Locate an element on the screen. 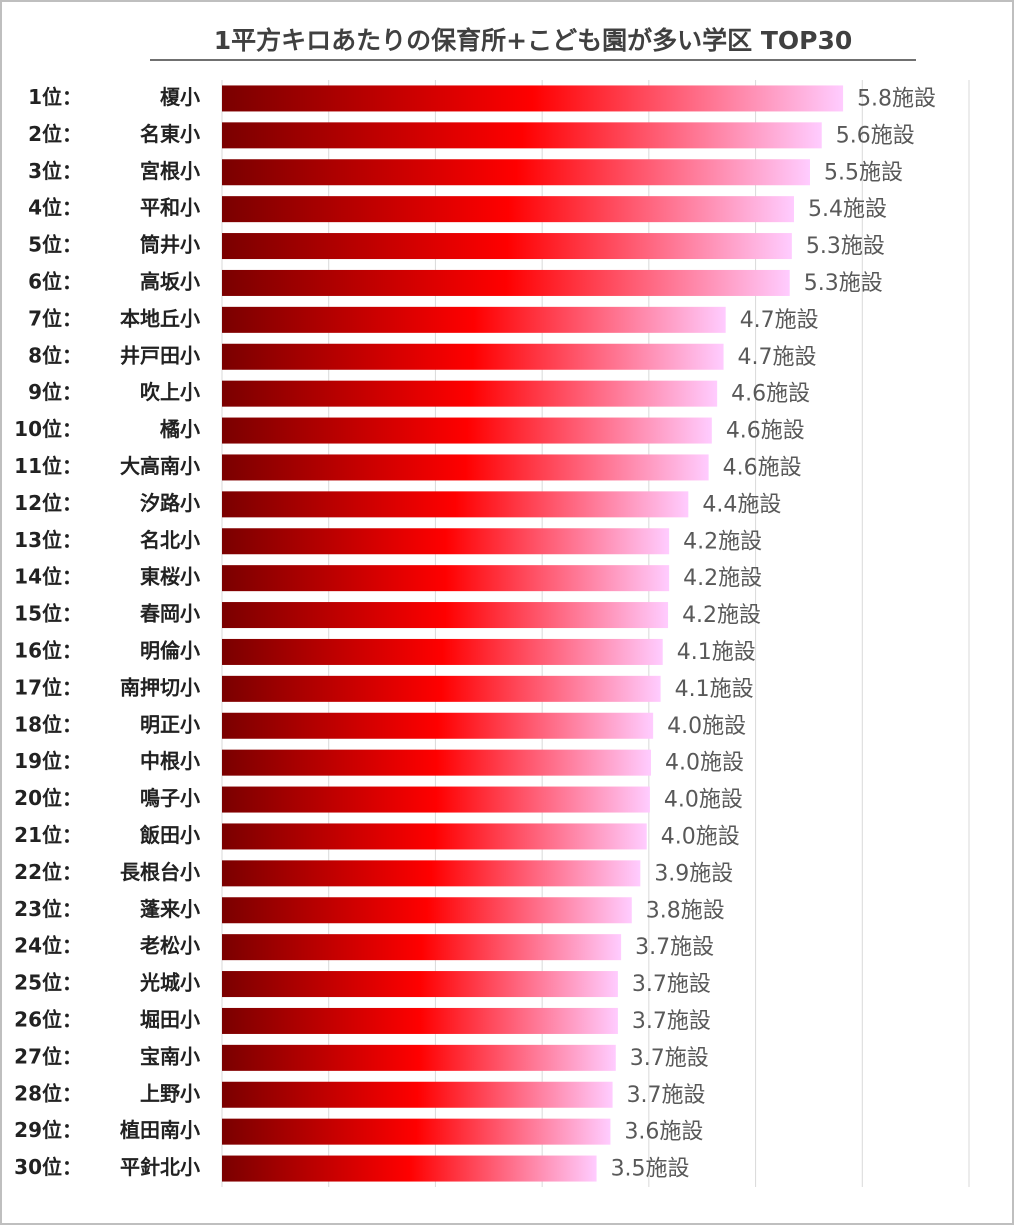 The width and height of the screenshot is (1014, 1225). rank-label: 14位： is located at coordinates (48, 577).